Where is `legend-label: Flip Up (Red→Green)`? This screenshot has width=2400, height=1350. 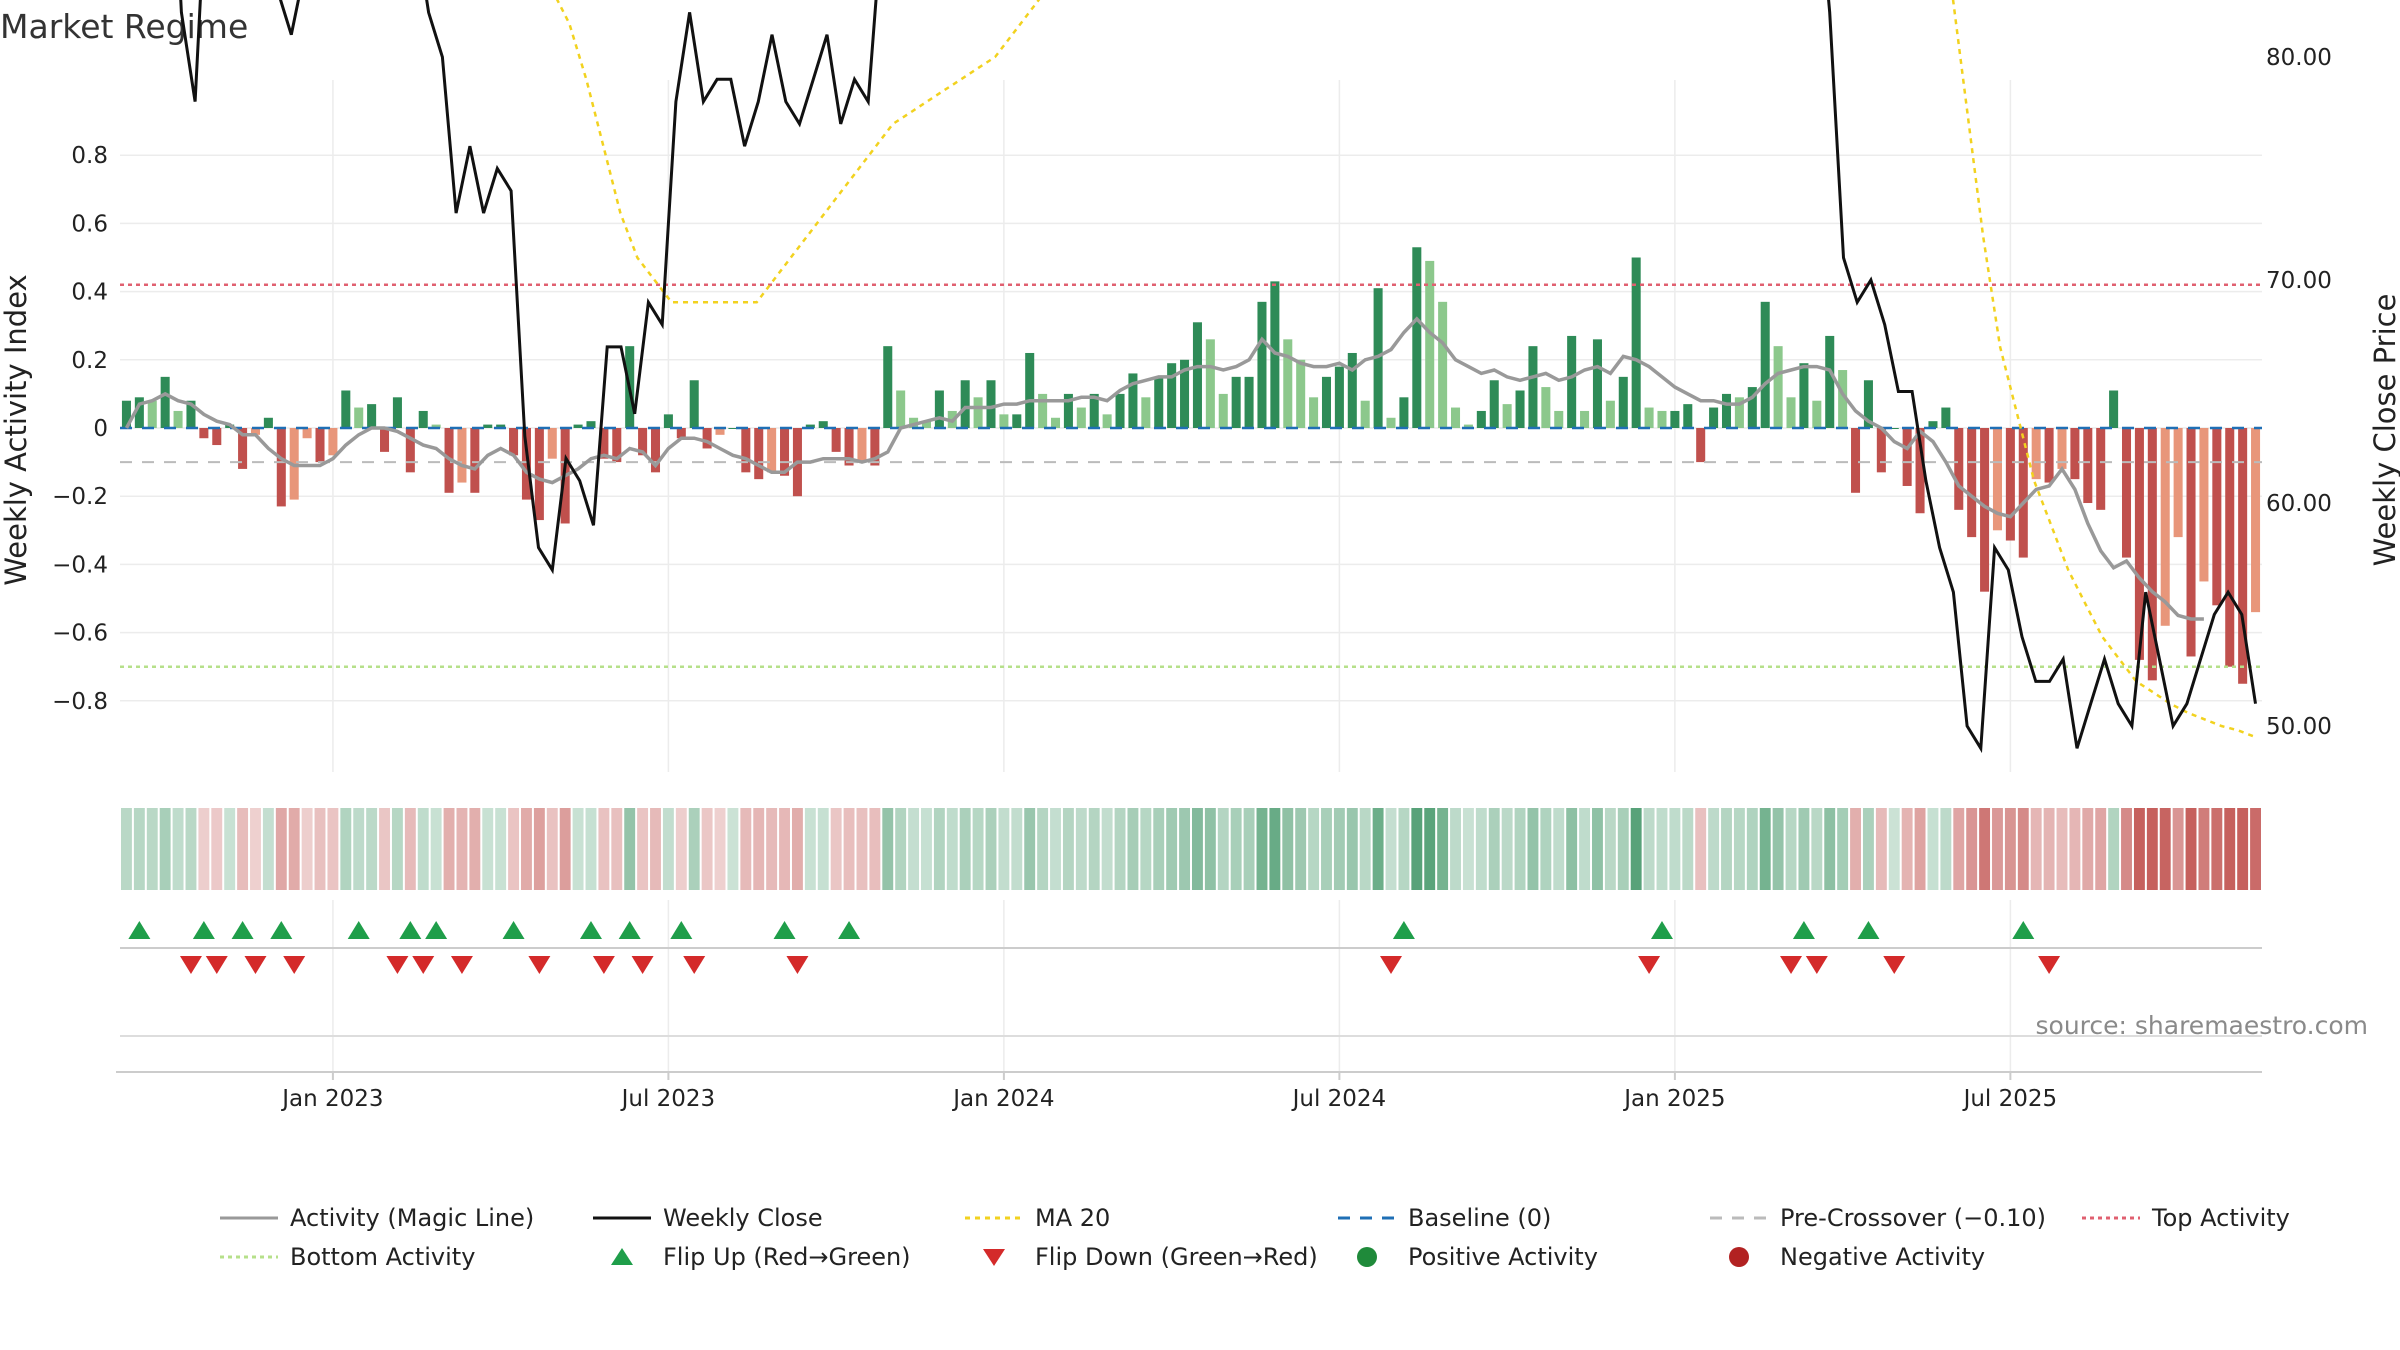
legend-label: Flip Up (Red→Green) is located at coordinates (787, 1257).